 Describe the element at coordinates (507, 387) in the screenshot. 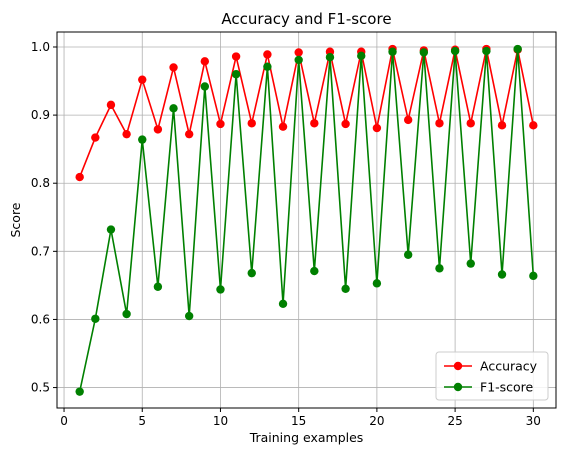

I see `legend-label: F1-score` at that location.